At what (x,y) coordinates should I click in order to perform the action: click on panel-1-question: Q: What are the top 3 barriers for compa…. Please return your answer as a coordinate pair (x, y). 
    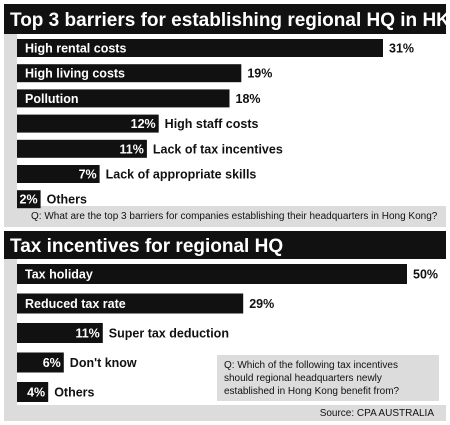
    Looking at the image, I should click on (234, 216).